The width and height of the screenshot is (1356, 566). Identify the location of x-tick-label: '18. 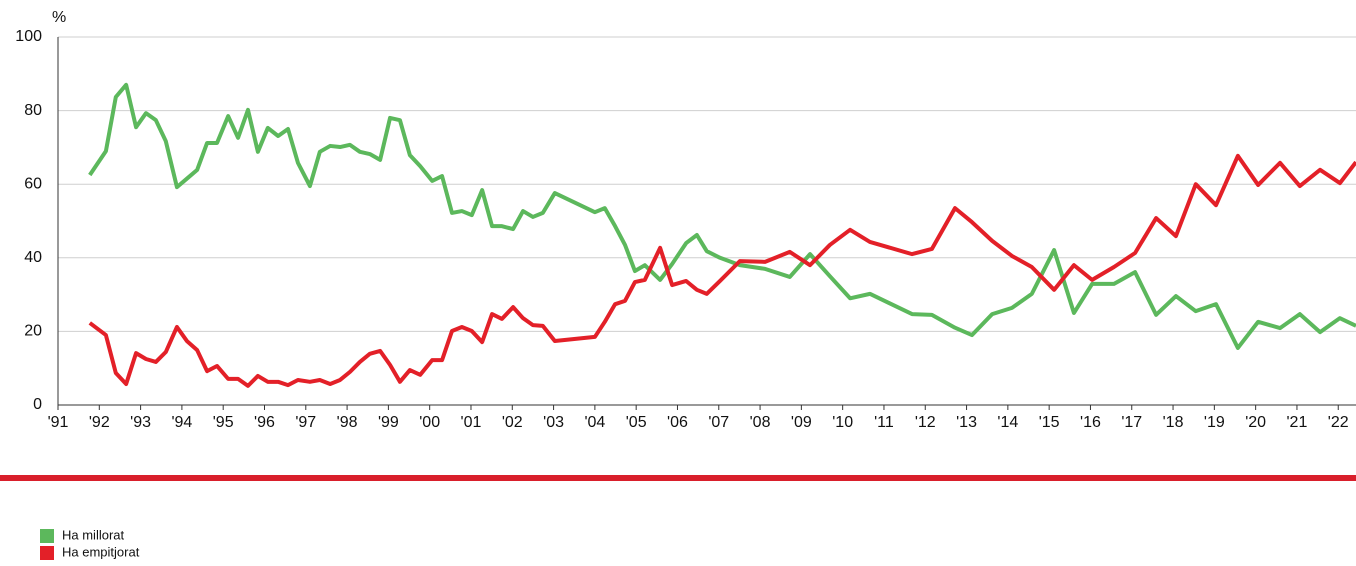
(1173, 422).